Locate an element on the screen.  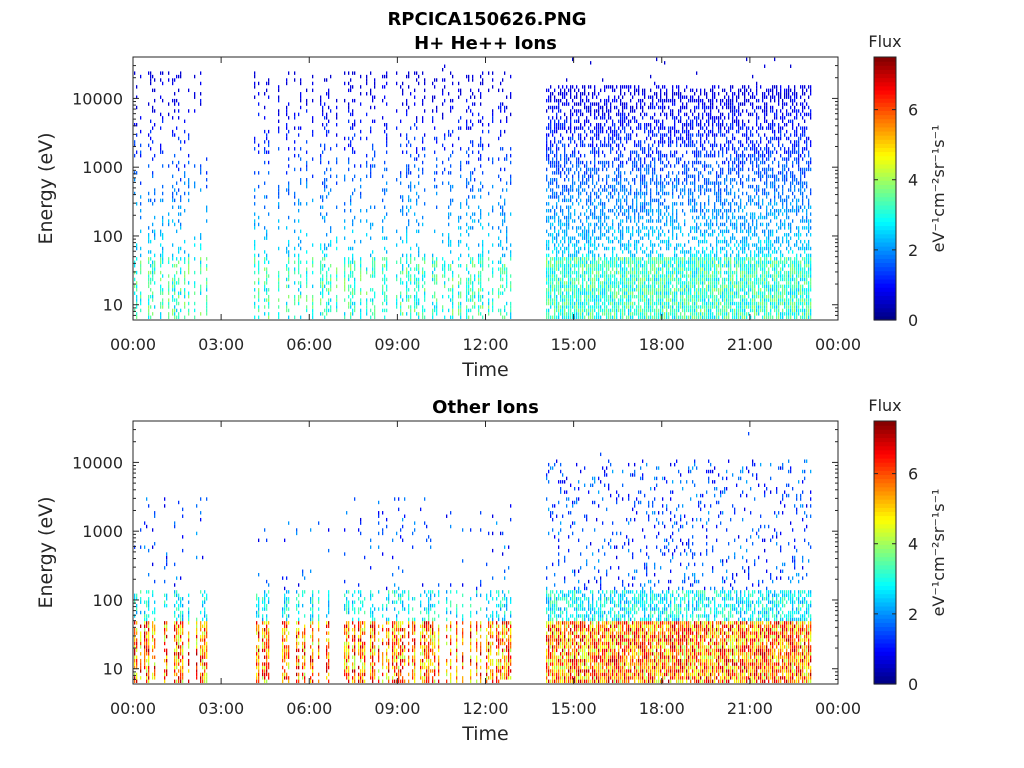
panel-title: H+ He++ Ions is located at coordinates (485, 43).